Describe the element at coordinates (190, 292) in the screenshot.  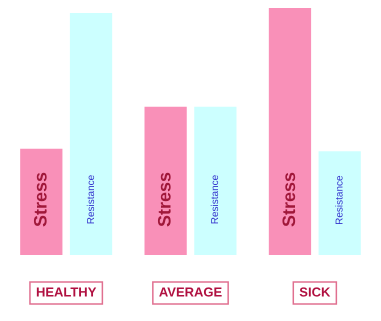
I see `x-tick-label: AVERAGE` at that location.